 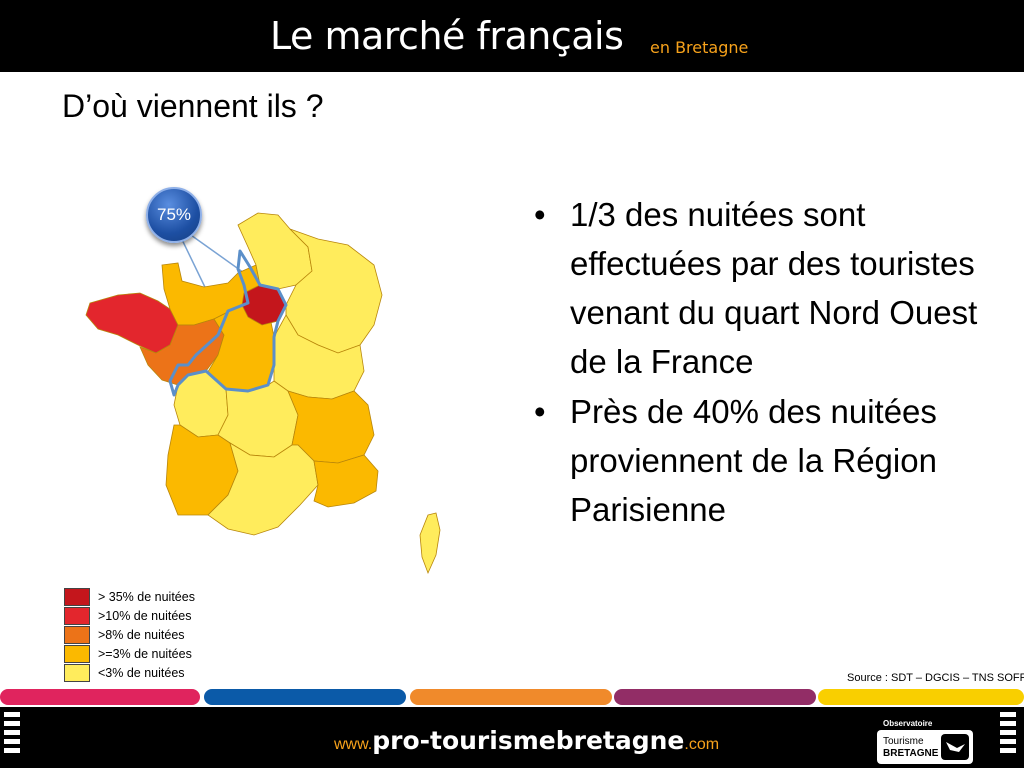 What do you see at coordinates (305, 697) in the screenshot?
I see `decor-bar-blue` at bounding box center [305, 697].